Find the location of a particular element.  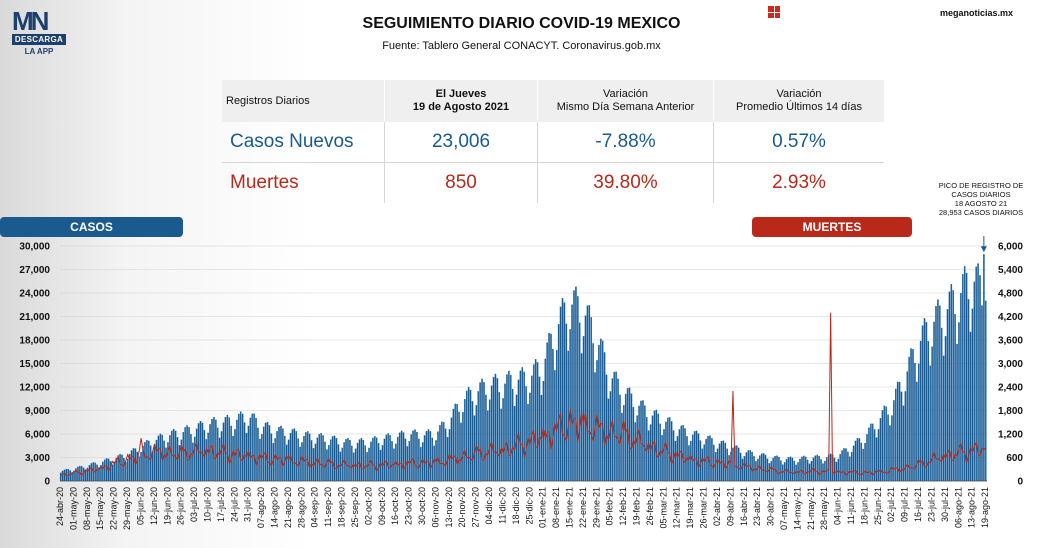

stats-header-week-line2: Mismo Día Semana Anterior is located at coordinates (625, 107).